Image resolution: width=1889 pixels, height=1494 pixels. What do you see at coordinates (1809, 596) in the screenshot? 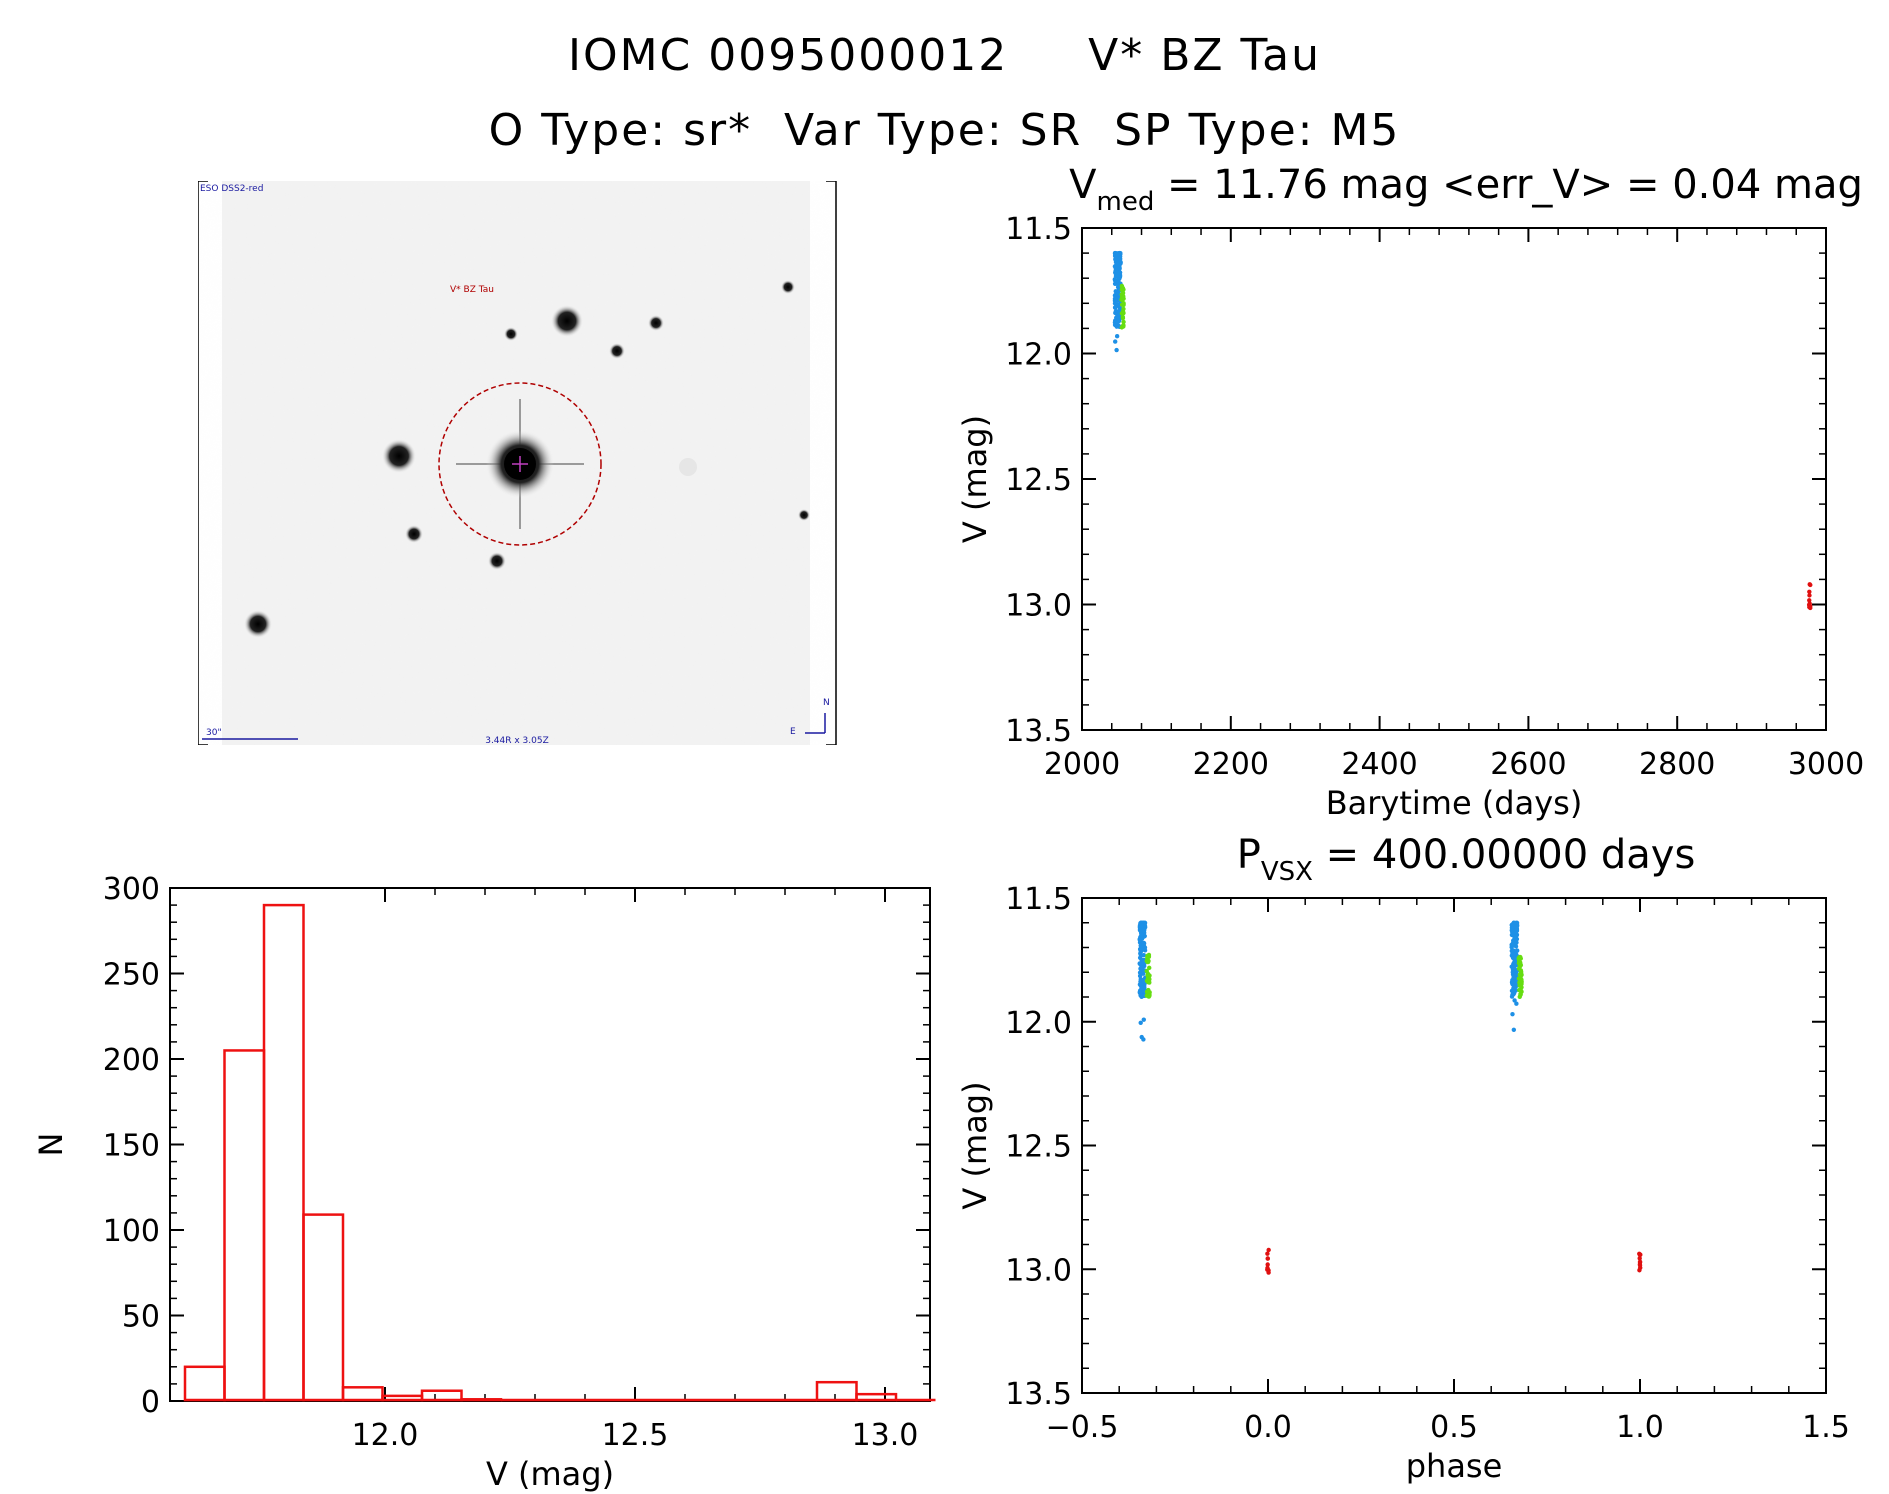
I see `lightcurve-series-red` at bounding box center [1809, 596].